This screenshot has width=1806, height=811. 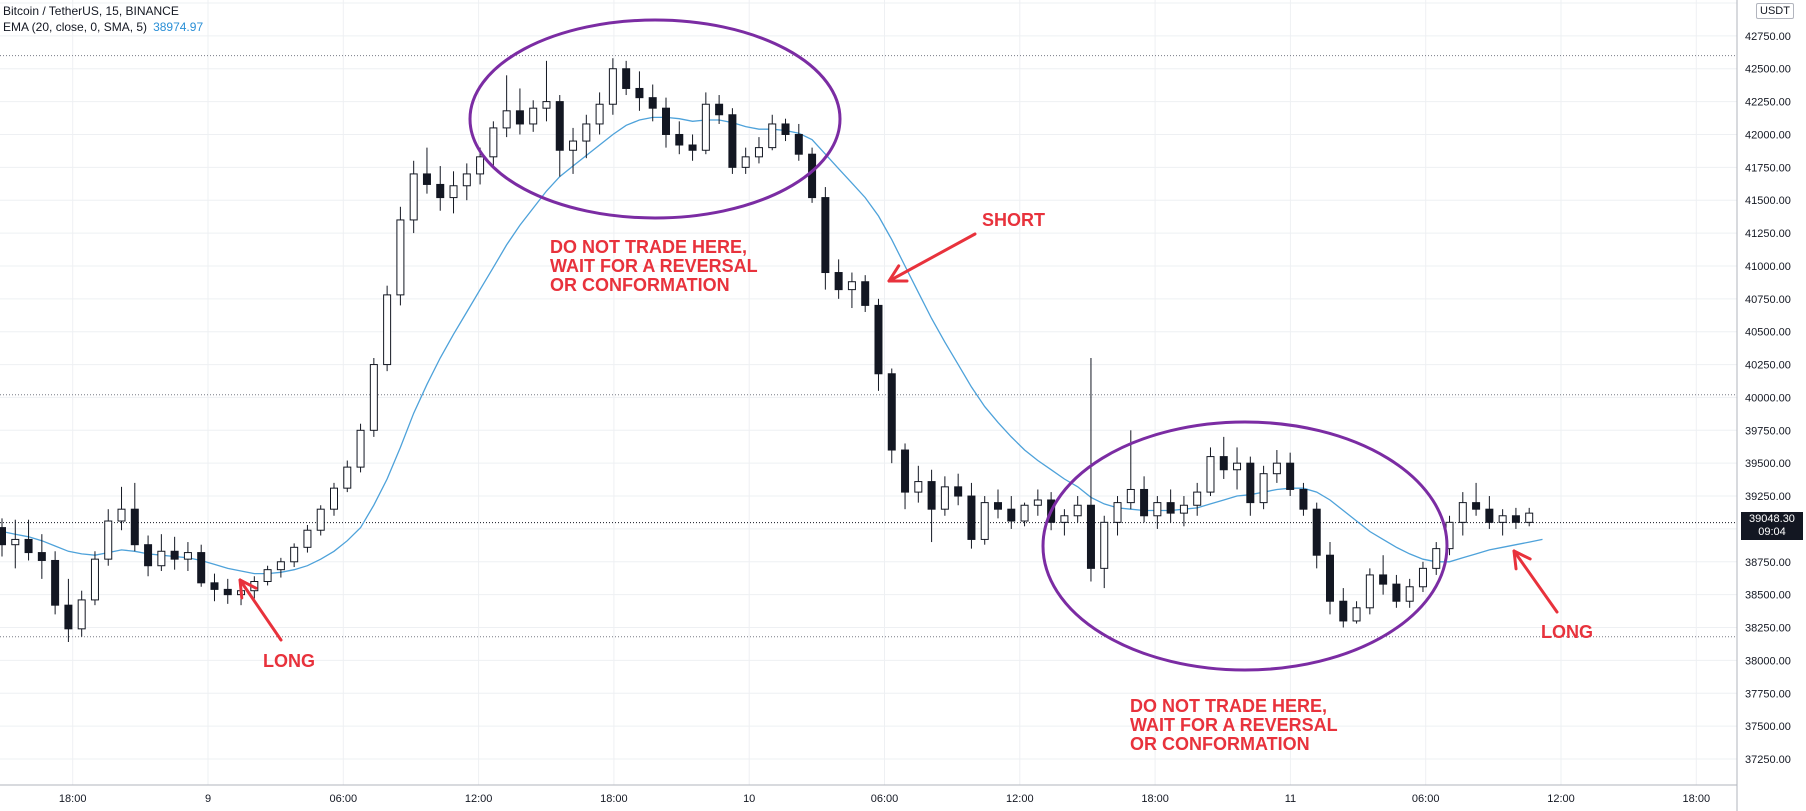 I want to click on x-tick-label: 12:00, so click(x=479, y=799).